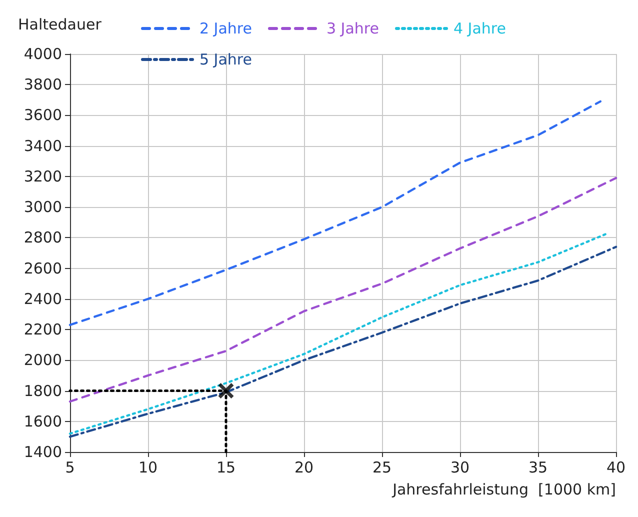  Describe the element at coordinates (43, 237) in the screenshot. I see `y-tick-label: 2800` at that location.